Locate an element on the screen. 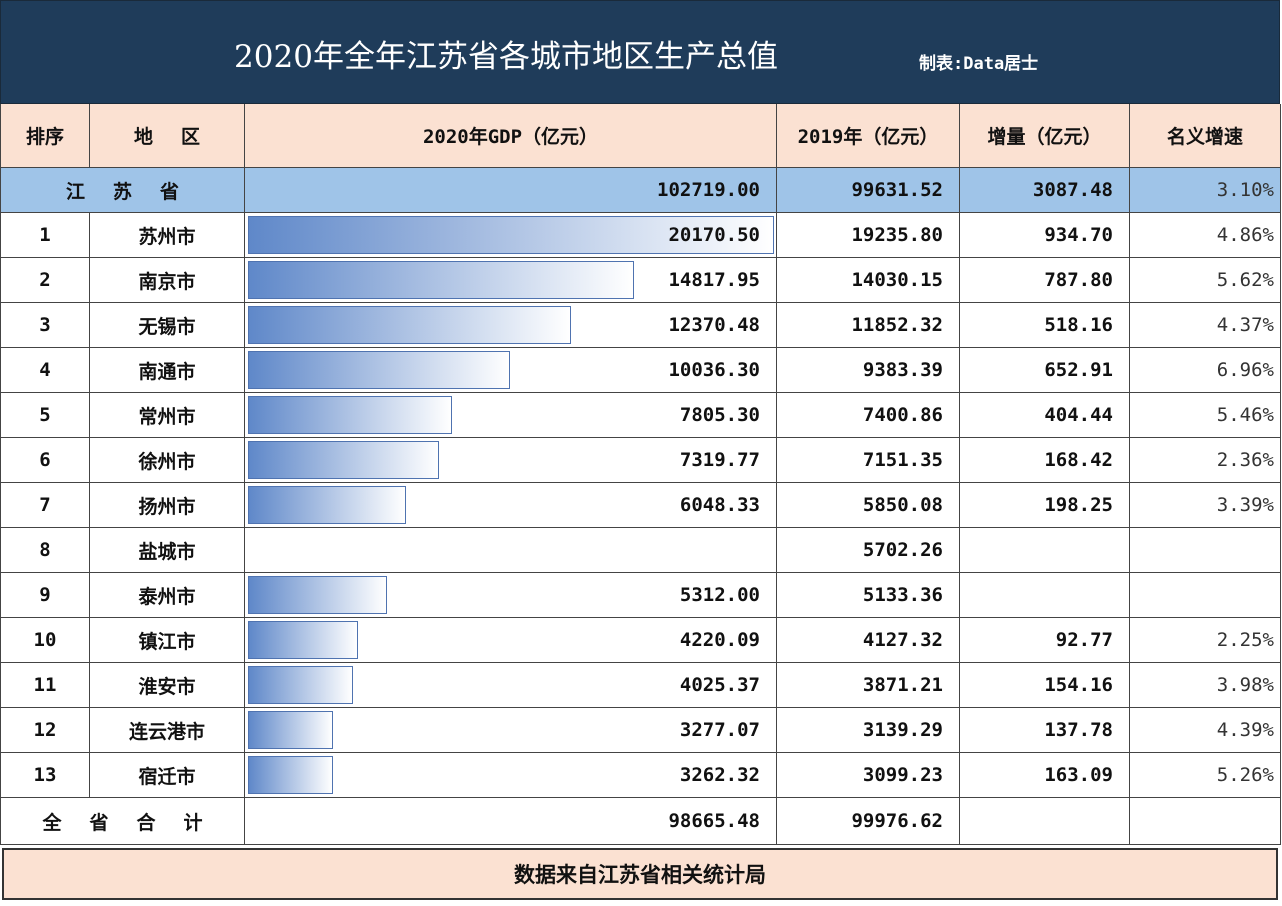 The image size is (1282, 906). column-header: 名义增速 is located at coordinates (1205, 136).